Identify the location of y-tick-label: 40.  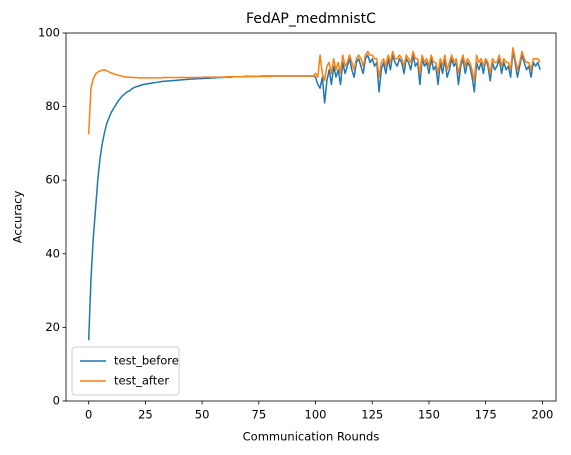
(52, 253).